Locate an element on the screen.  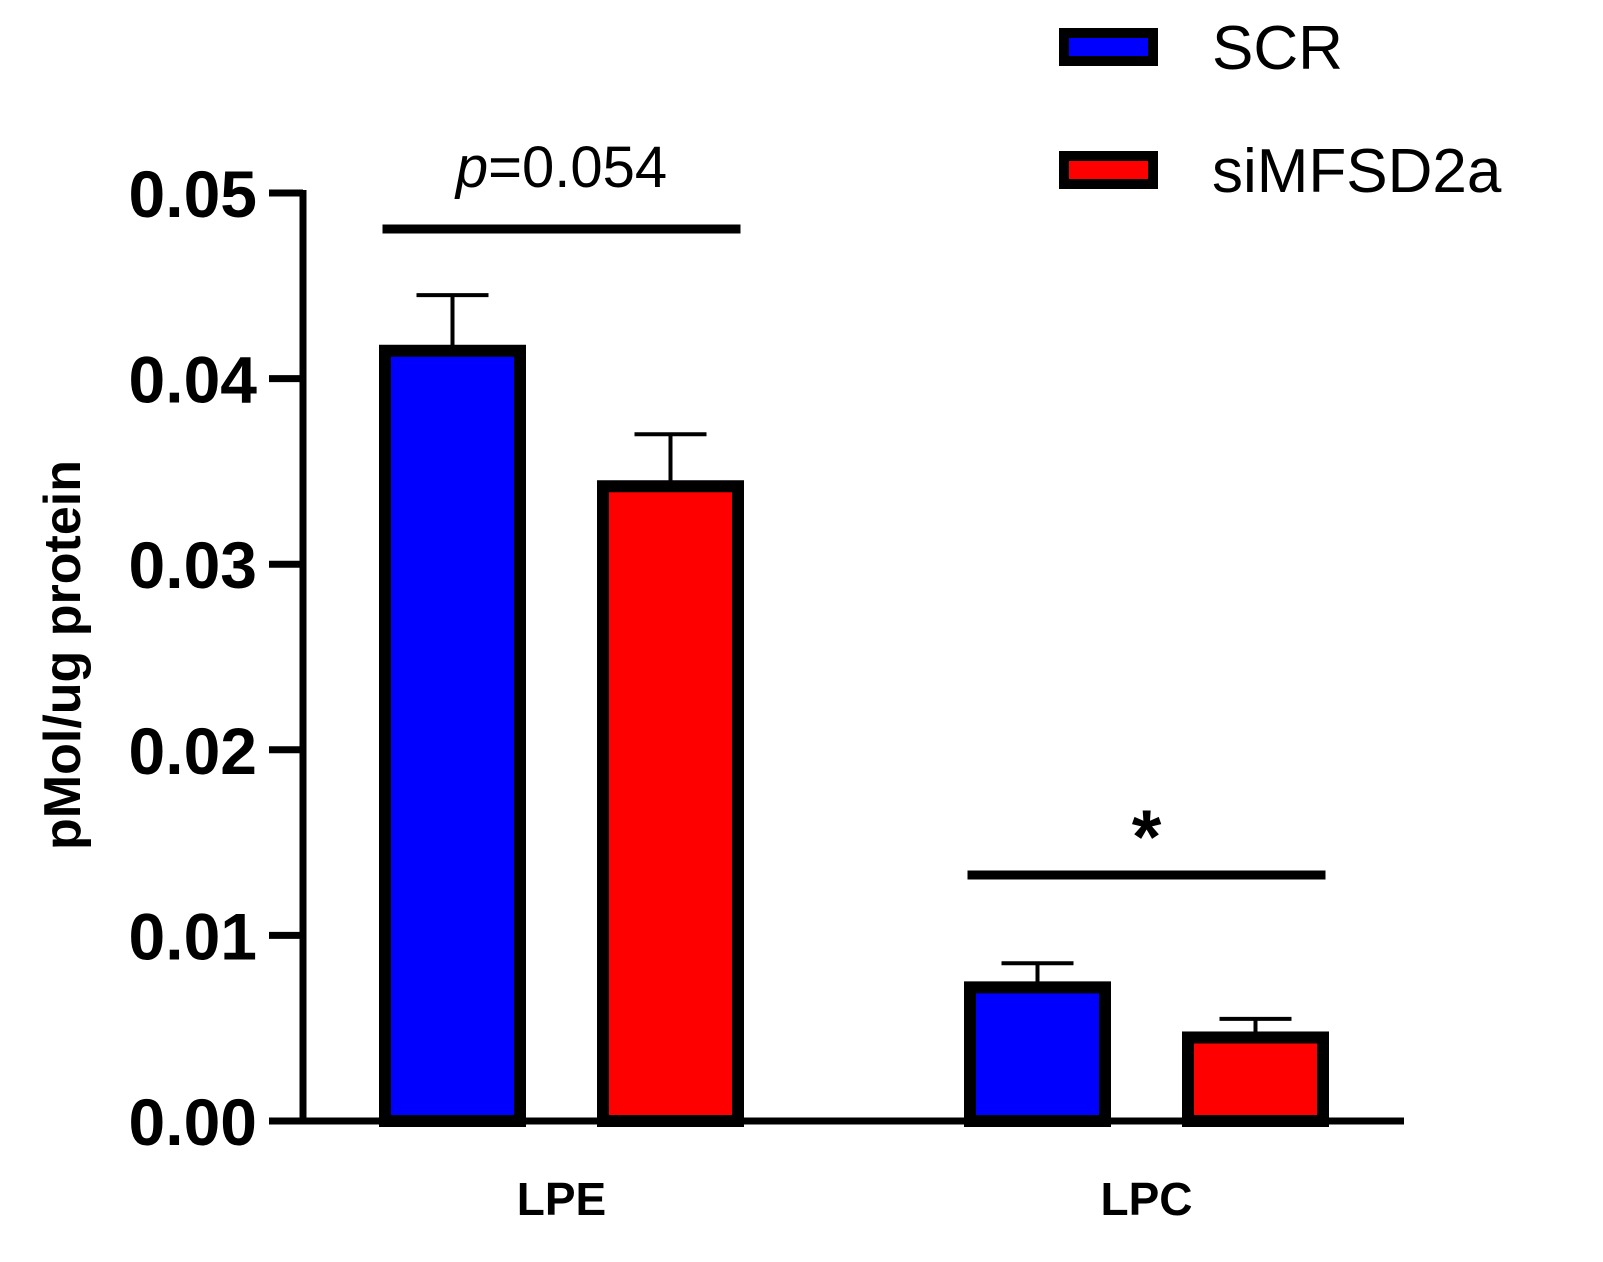
legend-swatch-SCR is located at coordinates (1108, 47).